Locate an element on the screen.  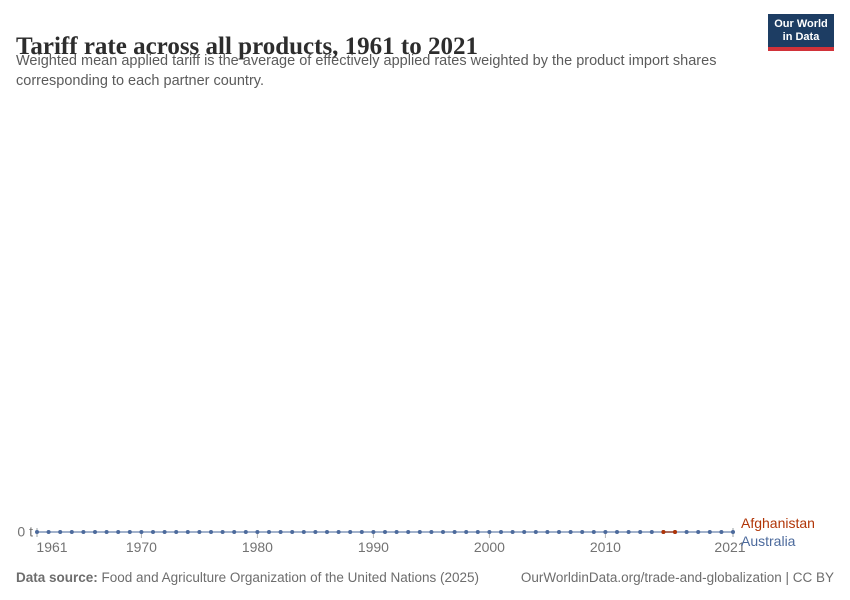
attribution-license: | CC BY is located at coordinates (807, 577).